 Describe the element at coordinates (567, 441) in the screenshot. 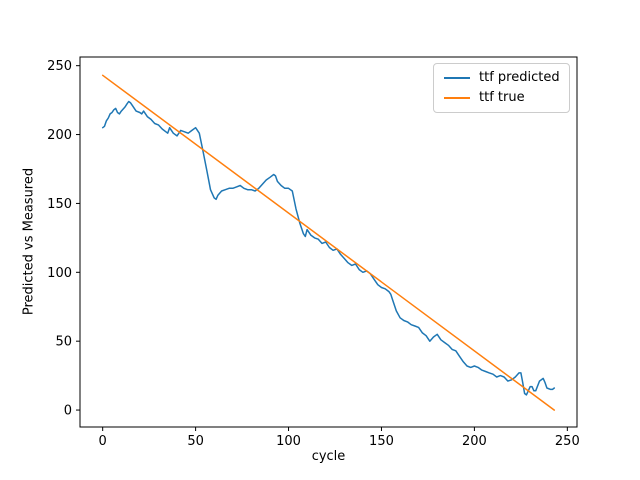

I see `x-tick-label: 250` at that location.